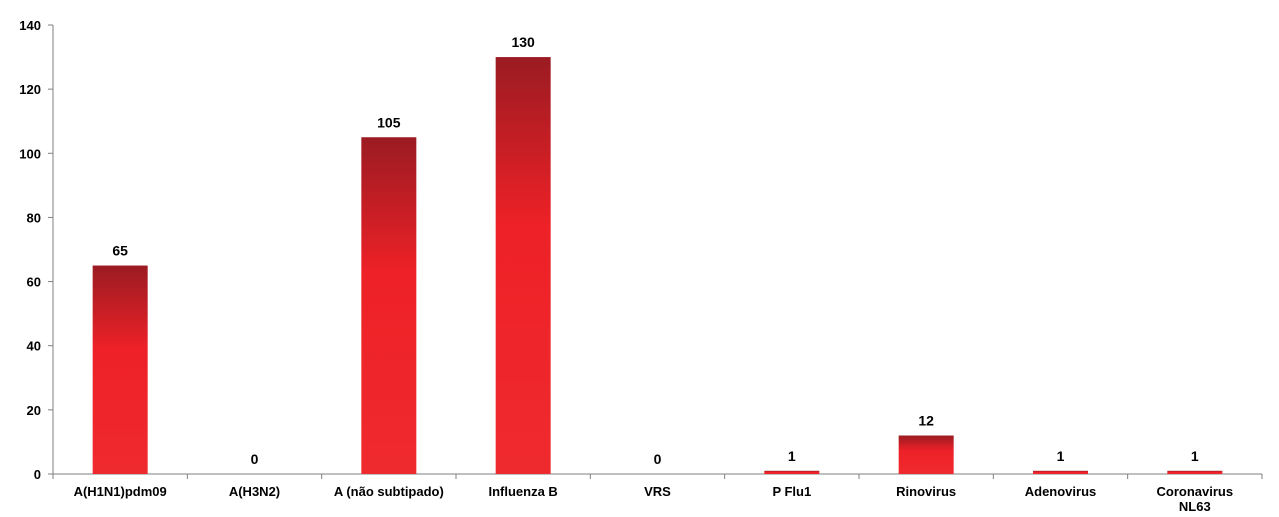 Image resolution: width=1279 pixels, height=517 pixels. I want to click on data-label: 105, so click(389, 122).